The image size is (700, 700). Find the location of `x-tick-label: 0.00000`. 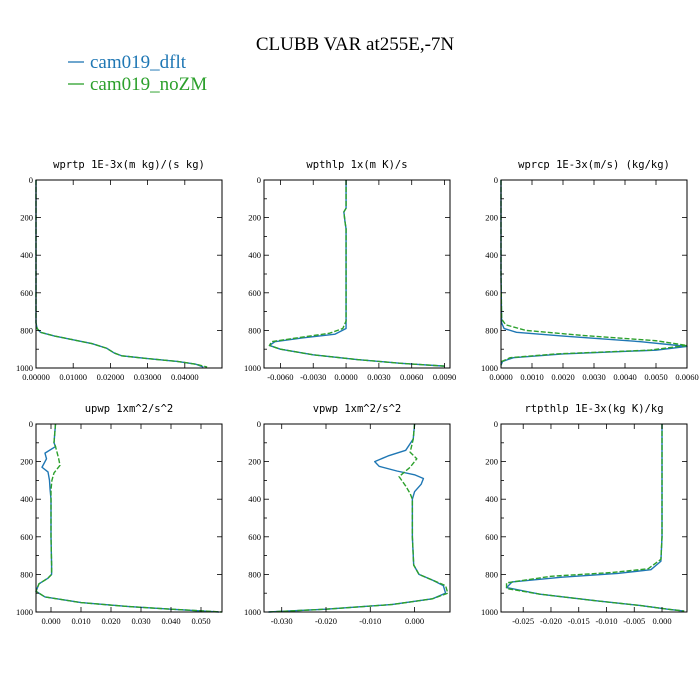

x-tick-label: 0.00000 is located at coordinates (36, 377).